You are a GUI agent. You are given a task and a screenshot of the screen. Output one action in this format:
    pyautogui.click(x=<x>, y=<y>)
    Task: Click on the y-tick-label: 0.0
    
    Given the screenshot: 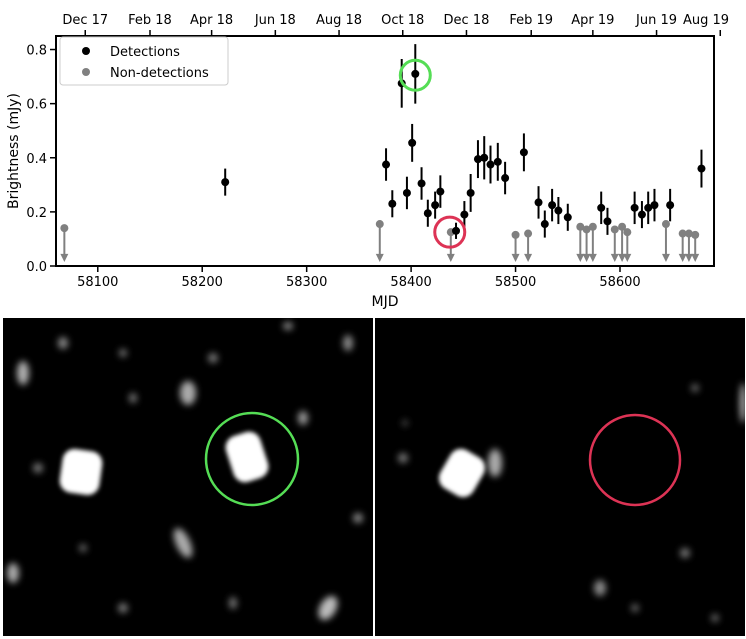 What is the action you would take?
    pyautogui.click(x=36, y=267)
    